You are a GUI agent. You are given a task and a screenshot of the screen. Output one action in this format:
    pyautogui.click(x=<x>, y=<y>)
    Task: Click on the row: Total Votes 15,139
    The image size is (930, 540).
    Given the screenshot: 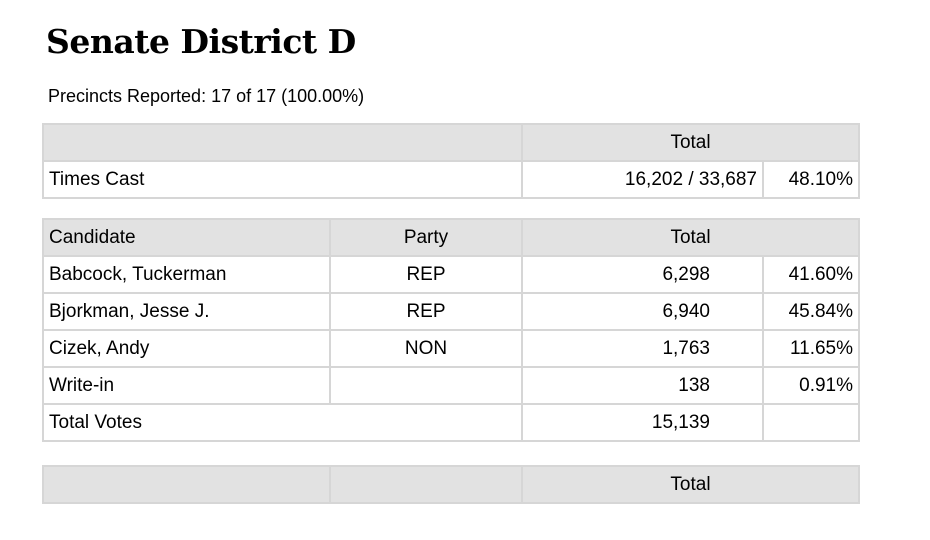 What is the action you would take?
    pyautogui.click(x=451, y=422)
    